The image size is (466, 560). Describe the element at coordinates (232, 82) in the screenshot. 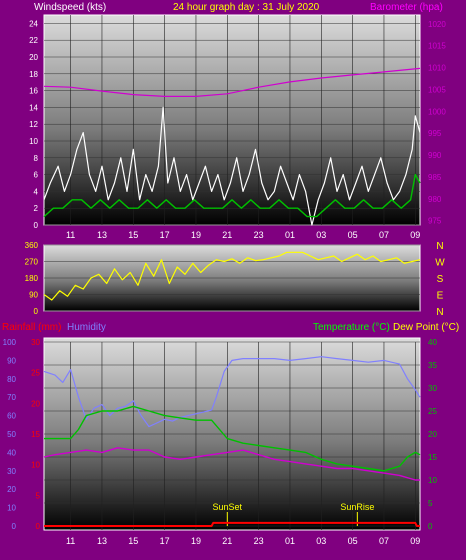

I see `barometer-line` at that location.